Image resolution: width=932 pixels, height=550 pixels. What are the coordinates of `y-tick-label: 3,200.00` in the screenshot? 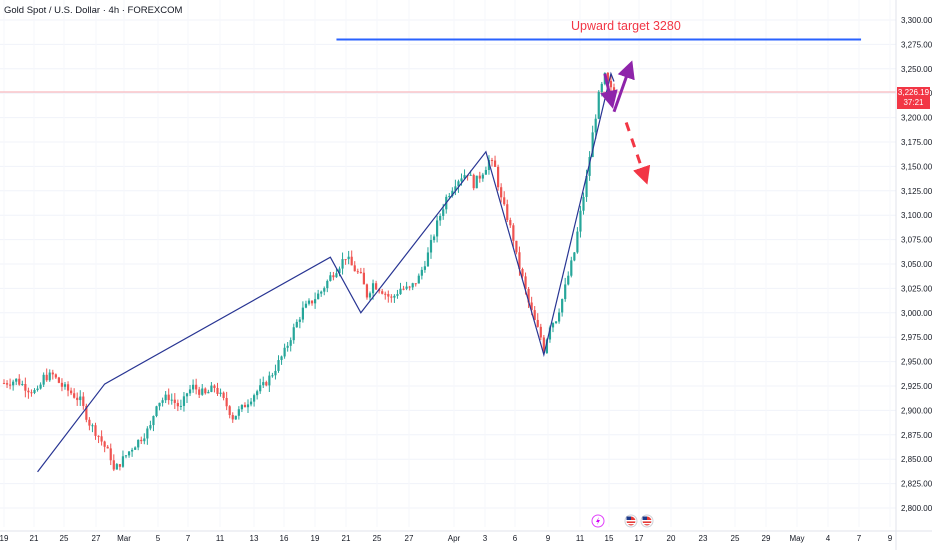 It's located at (916, 118).